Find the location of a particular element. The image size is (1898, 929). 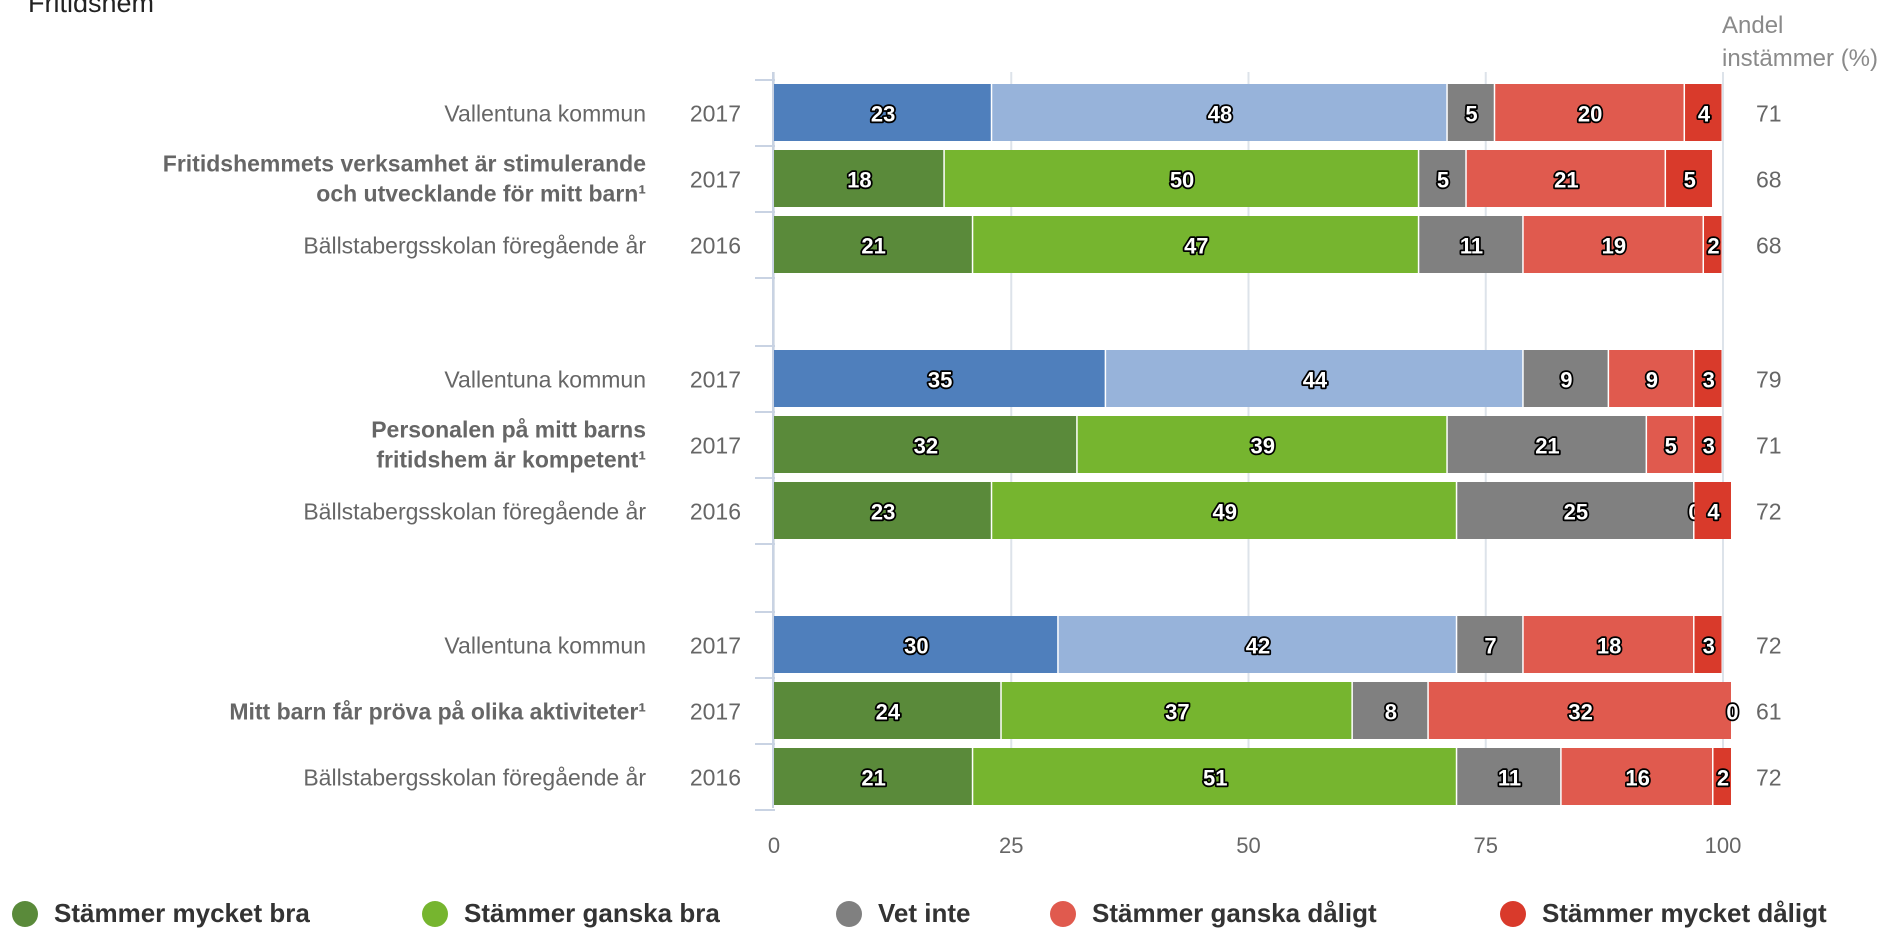

bar-data-label: 18 is located at coordinates (859, 180).